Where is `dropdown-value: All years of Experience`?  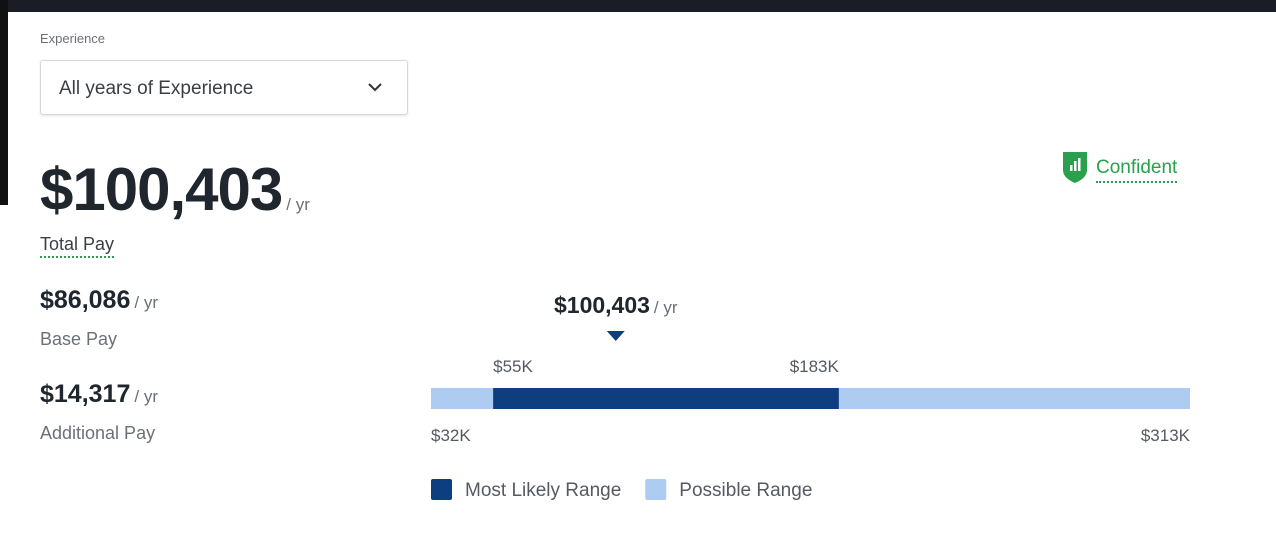 dropdown-value: All years of Experience is located at coordinates (156, 88).